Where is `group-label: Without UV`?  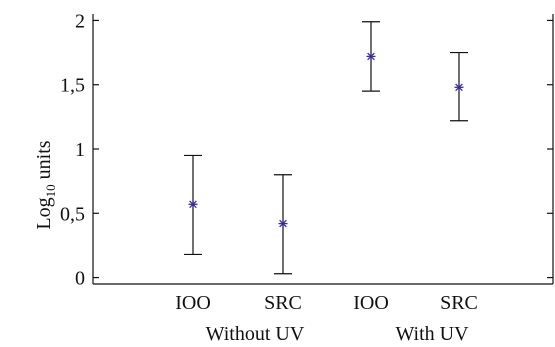
group-label: Without UV is located at coordinates (255, 334).